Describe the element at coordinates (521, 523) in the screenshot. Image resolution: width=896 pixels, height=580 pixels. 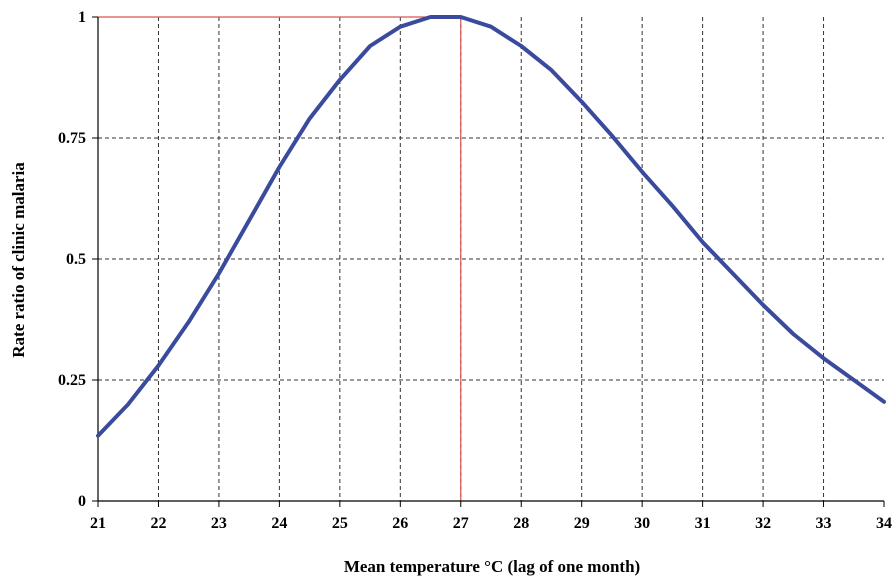
I see `x-tick-label: 28` at that location.